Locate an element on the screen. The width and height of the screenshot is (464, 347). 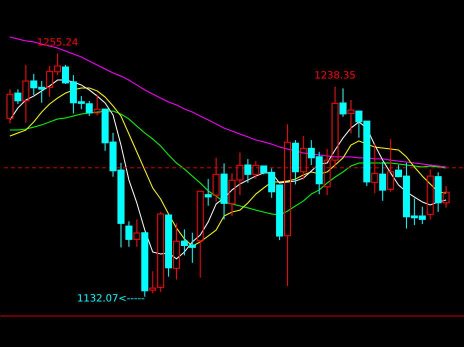
annotation: 1255.24 is located at coordinates (57, 42).